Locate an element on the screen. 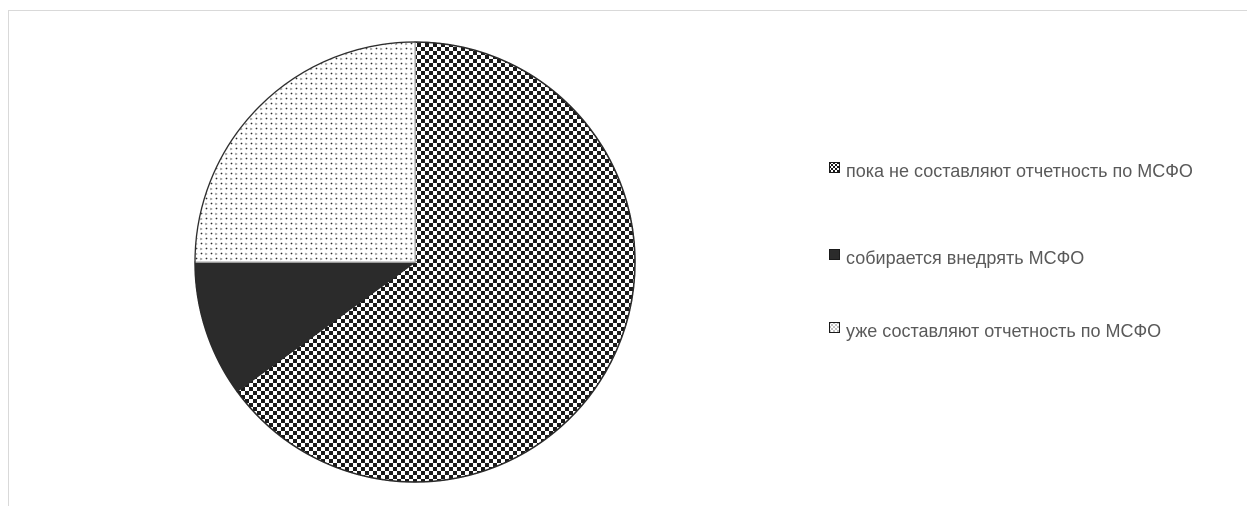 Image resolution: width=1247 pixels, height=507 pixels. legend-label: пока не составляют отчетность по МСФО is located at coordinates (1019, 171).